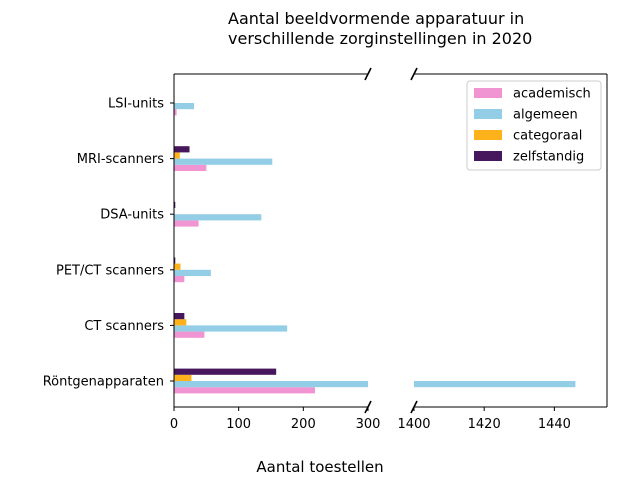 The image size is (640, 480). What do you see at coordinates (319, 467) in the screenshot?
I see `x-axis-label: Aantal toestellen` at bounding box center [319, 467].